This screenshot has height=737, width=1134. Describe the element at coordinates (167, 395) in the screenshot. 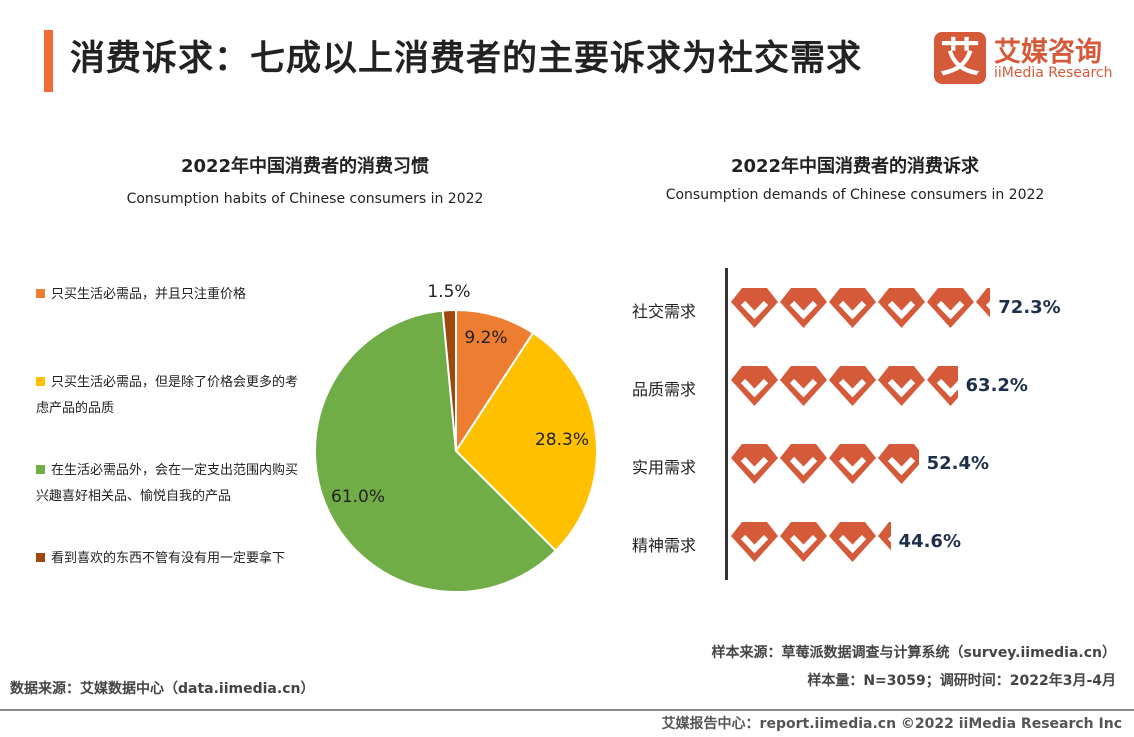

I see `legend-label: 只买生活必需品，但是除了价格会更多的考虑产品的品质` at that location.